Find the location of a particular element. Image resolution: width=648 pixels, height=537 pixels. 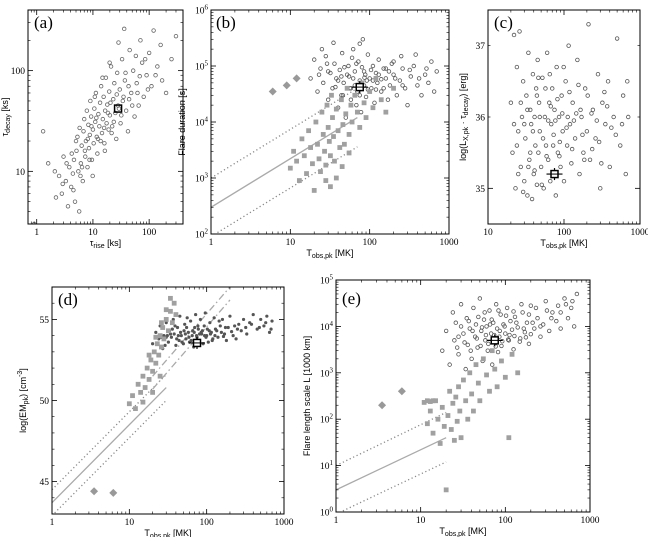

y-axis-label: log(EMpk) [cm-3] is located at coordinates (23, 400).